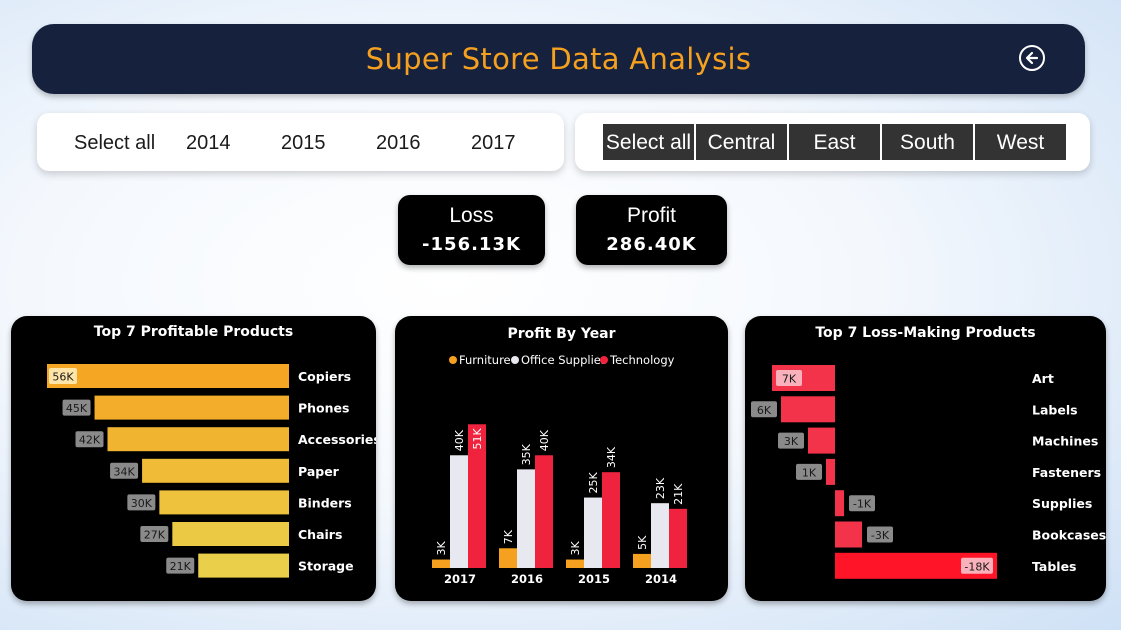 The width and height of the screenshot is (1121, 630). What do you see at coordinates (471, 230) in the screenshot?
I see `loss-kpi-card: Loss -156.13K` at bounding box center [471, 230].